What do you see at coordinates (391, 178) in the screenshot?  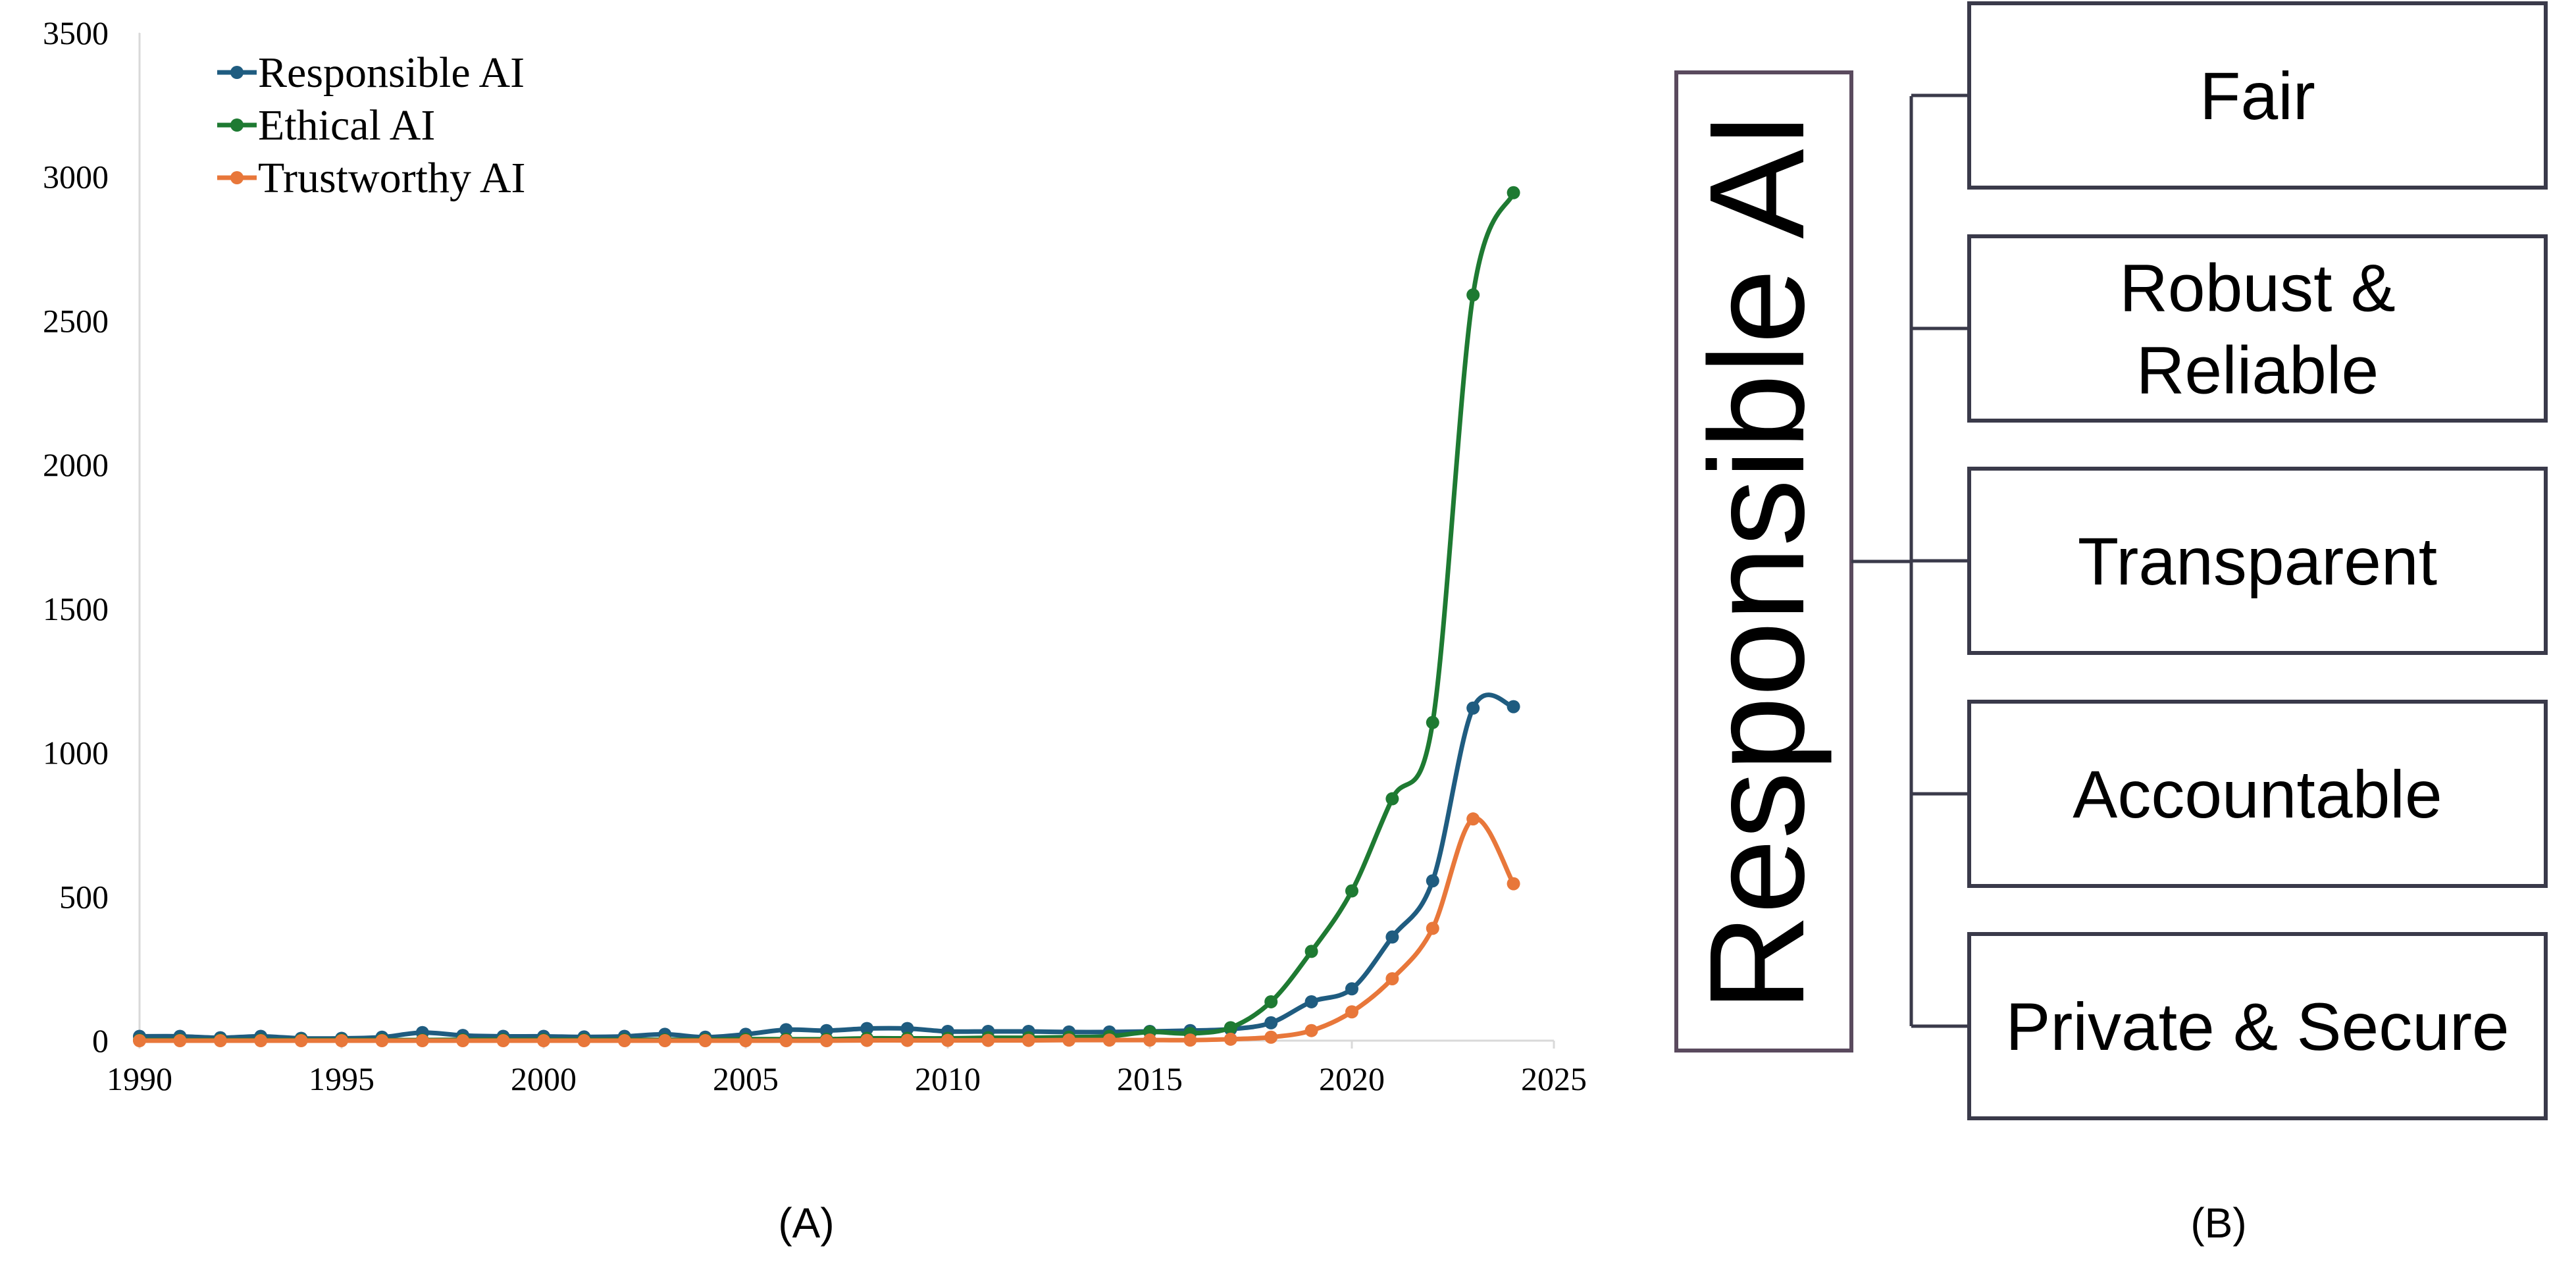 I see `legend-label: Trustworthy AI` at bounding box center [391, 178].